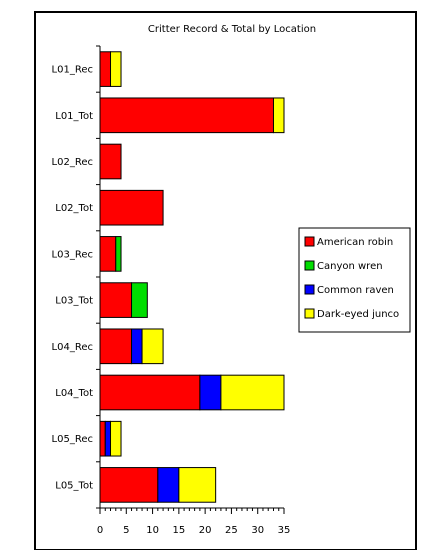 The image size is (422, 550). Describe the element at coordinates (152, 346) in the screenshot. I see `bar-L04_Rec-dark-eyed-junco` at that location.